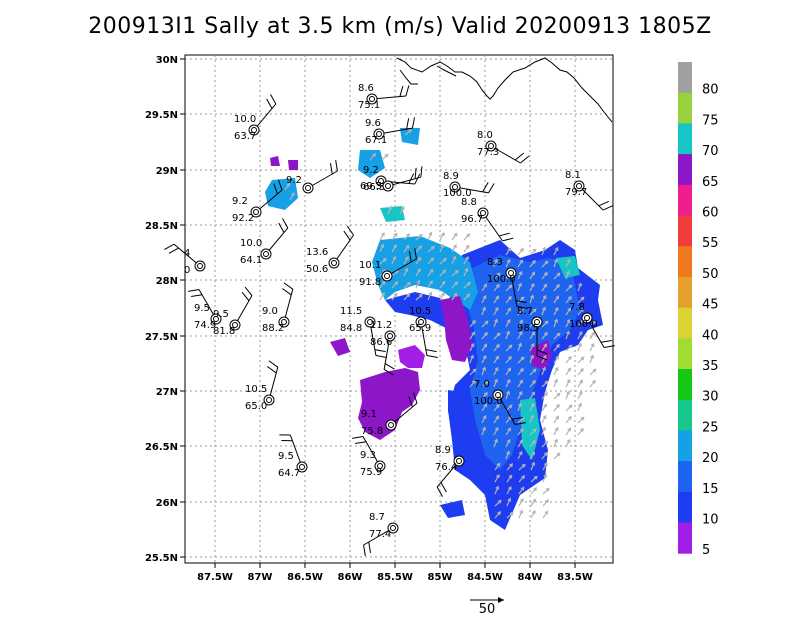  I want to click on station-rh-label: 63.7, so click(245, 136).